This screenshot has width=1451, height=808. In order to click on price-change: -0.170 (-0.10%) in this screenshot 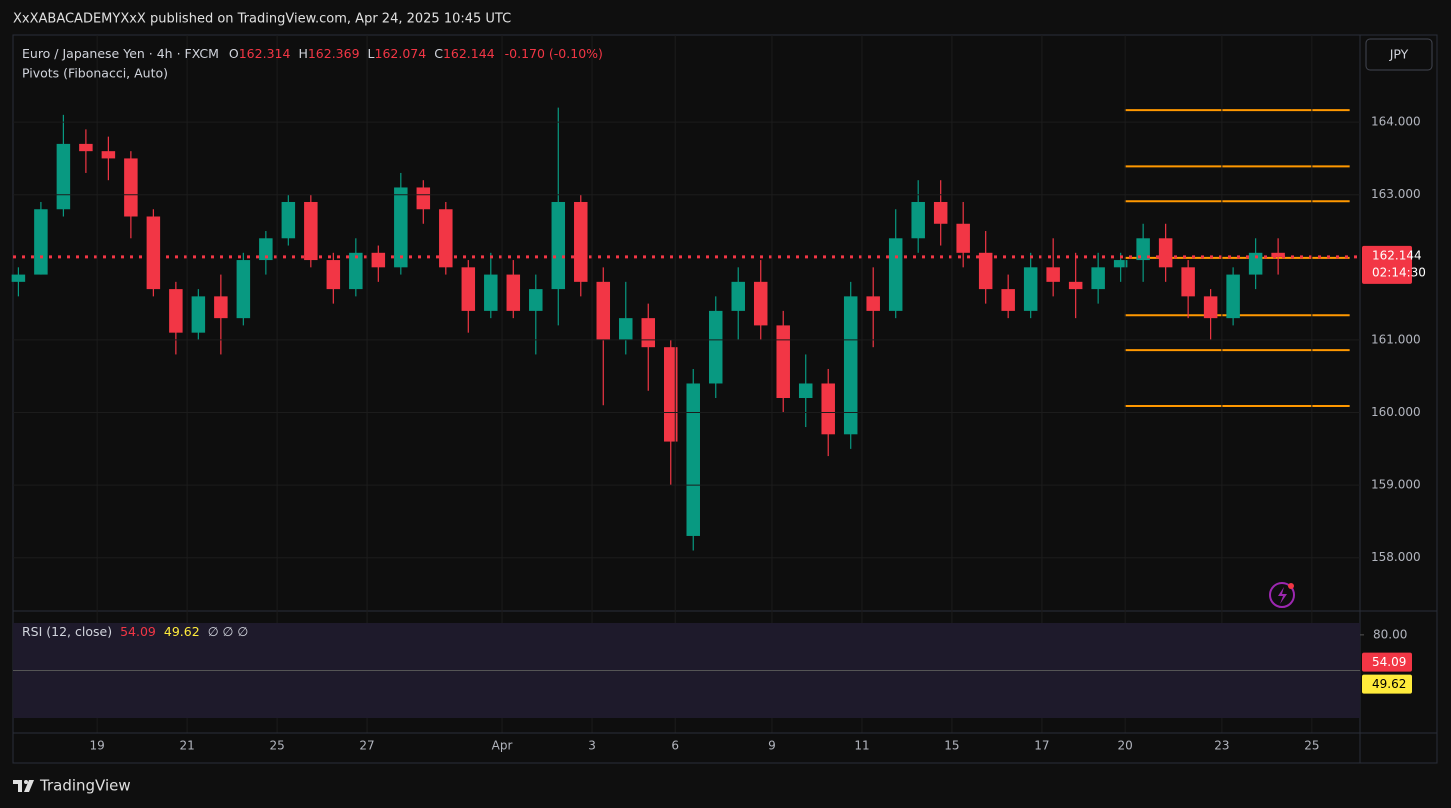, I will do `click(554, 53)`.